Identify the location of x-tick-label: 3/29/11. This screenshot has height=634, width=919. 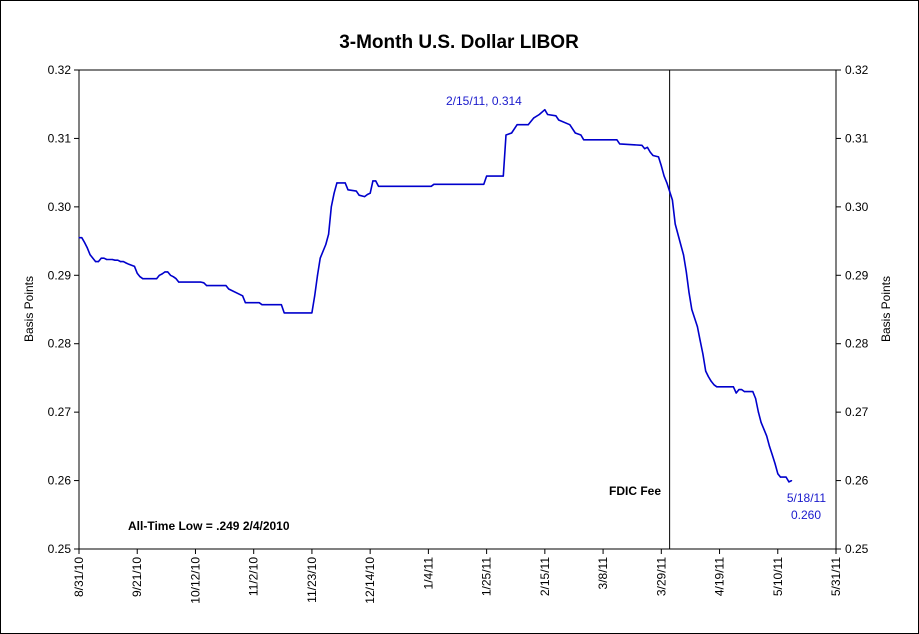
(661, 576).